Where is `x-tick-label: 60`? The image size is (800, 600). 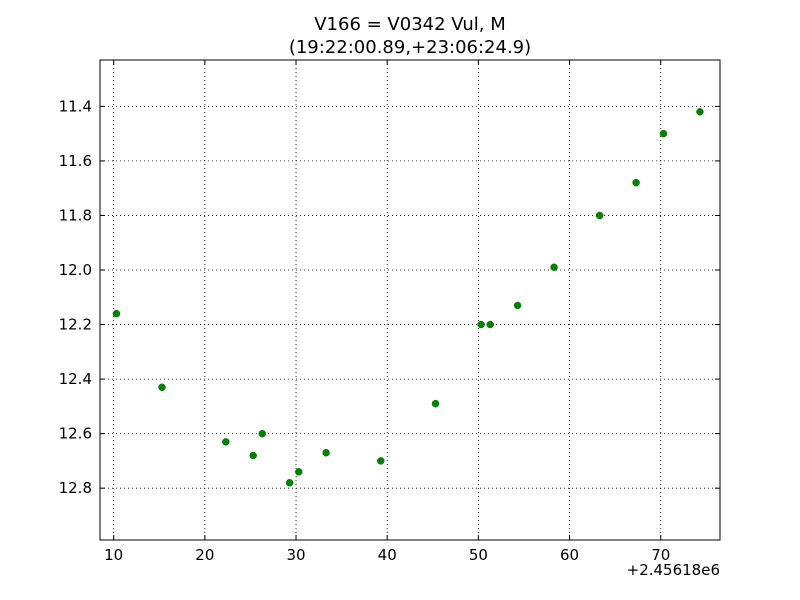
x-tick-label: 60 is located at coordinates (569, 555).